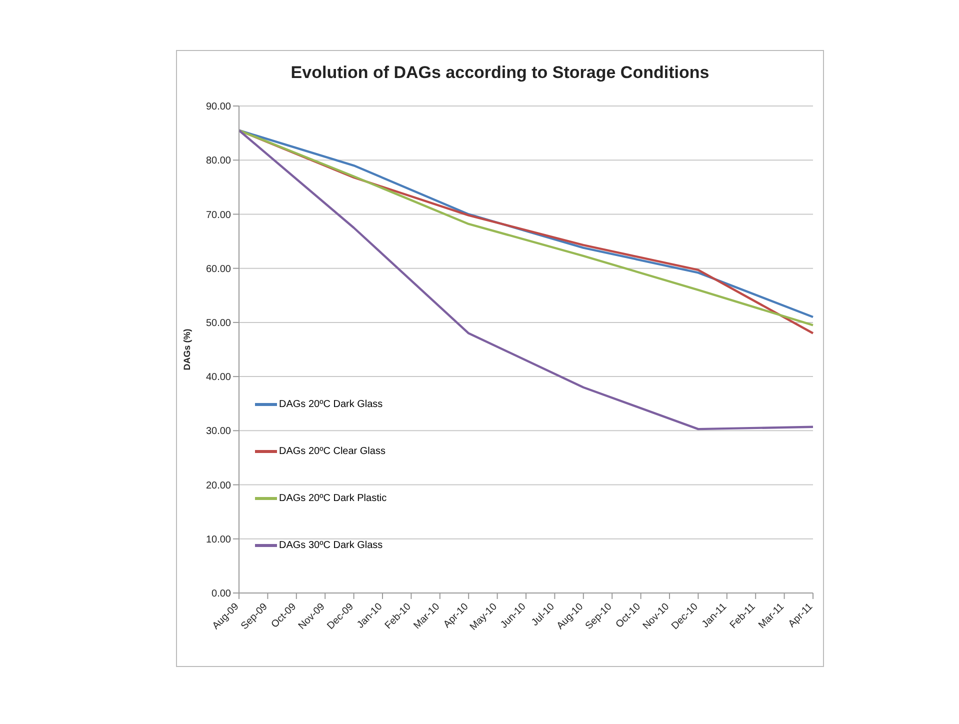  I want to click on y-tick-label: 80.00, so click(219, 161).